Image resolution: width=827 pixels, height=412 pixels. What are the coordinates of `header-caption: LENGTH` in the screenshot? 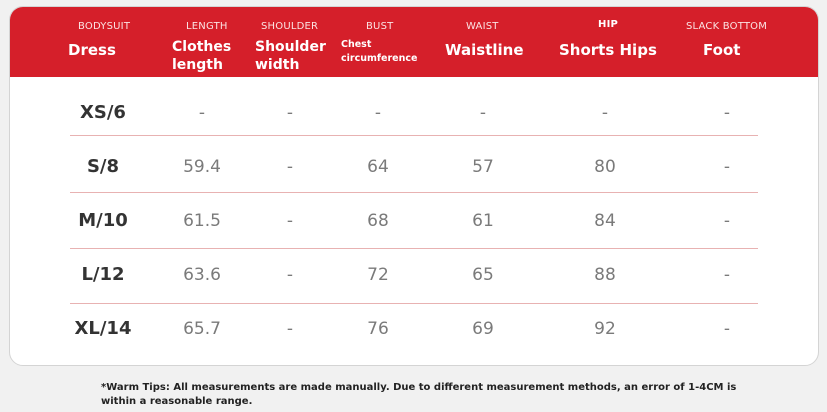 It's located at (207, 26).